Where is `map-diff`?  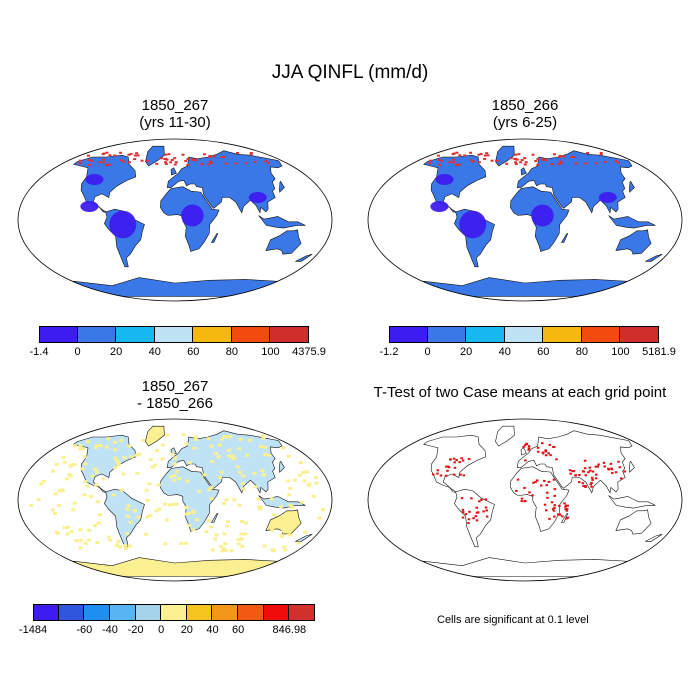
map-diff is located at coordinates (175, 500).